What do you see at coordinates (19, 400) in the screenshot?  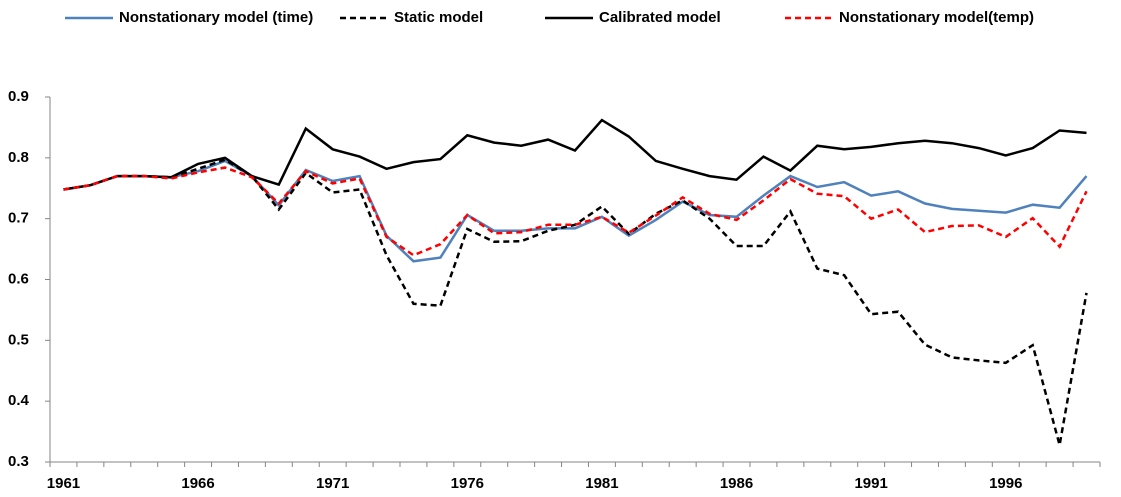 I see `y-tick-label: 0.4` at bounding box center [19, 400].